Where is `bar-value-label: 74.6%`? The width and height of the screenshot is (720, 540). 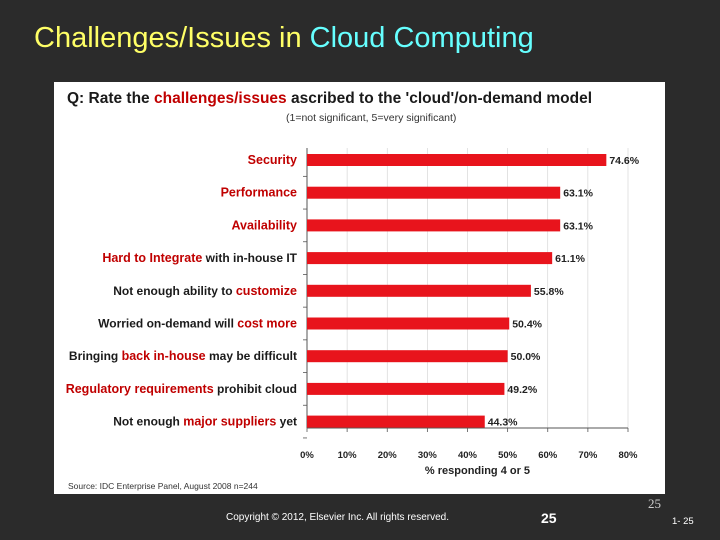 bar-value-label: 74.6% is located at coordinates (624, 161).